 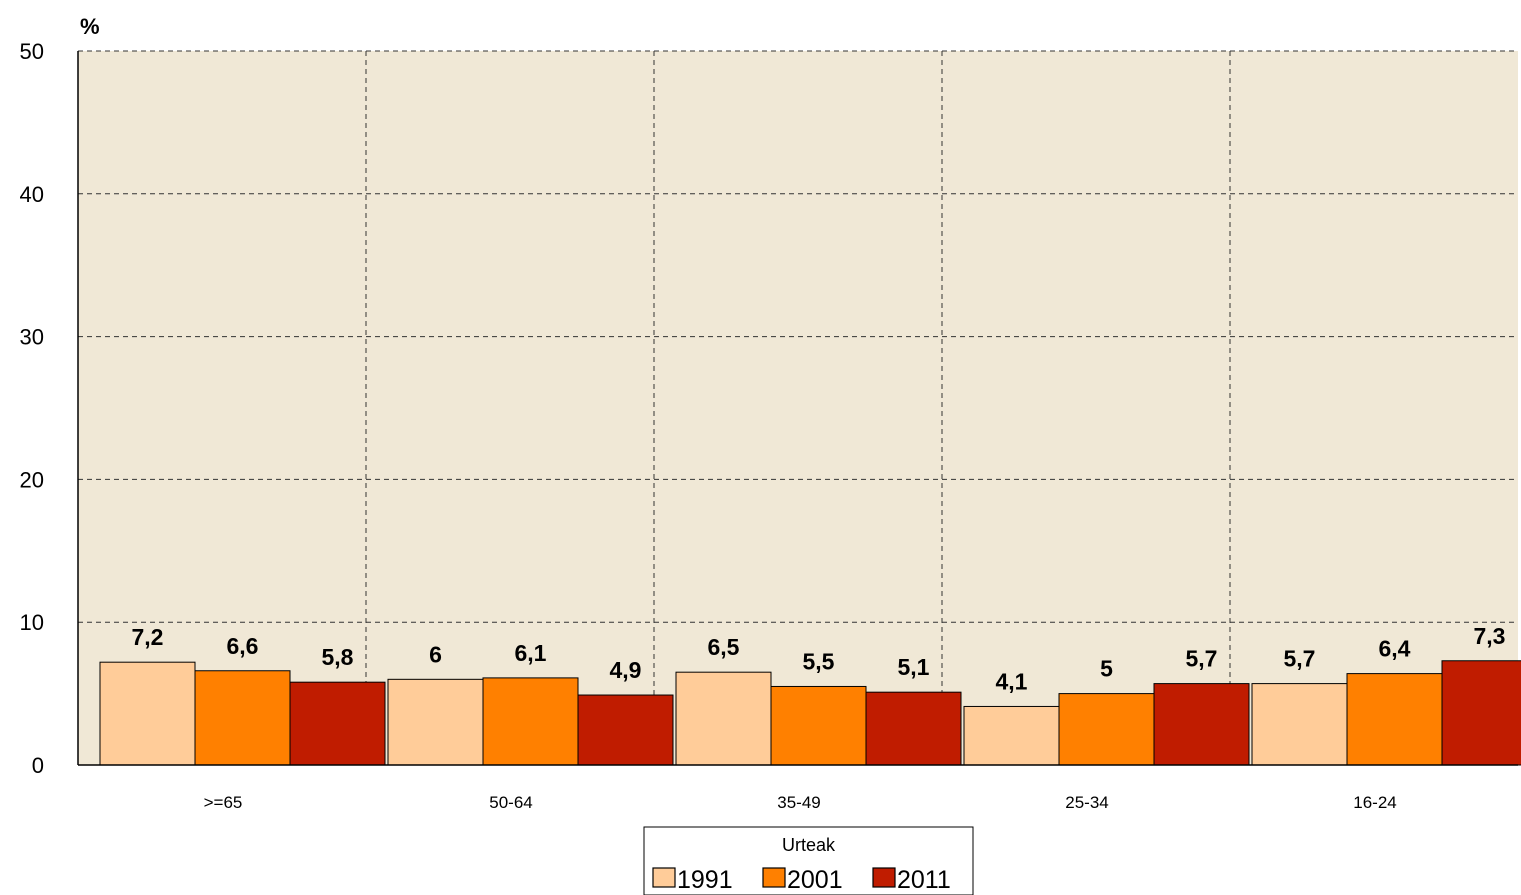 What do you see at coordinates (1374, 802) in the screenshot?
I see `x-tick-label: 16-24` at bounding box center [1374, 802].